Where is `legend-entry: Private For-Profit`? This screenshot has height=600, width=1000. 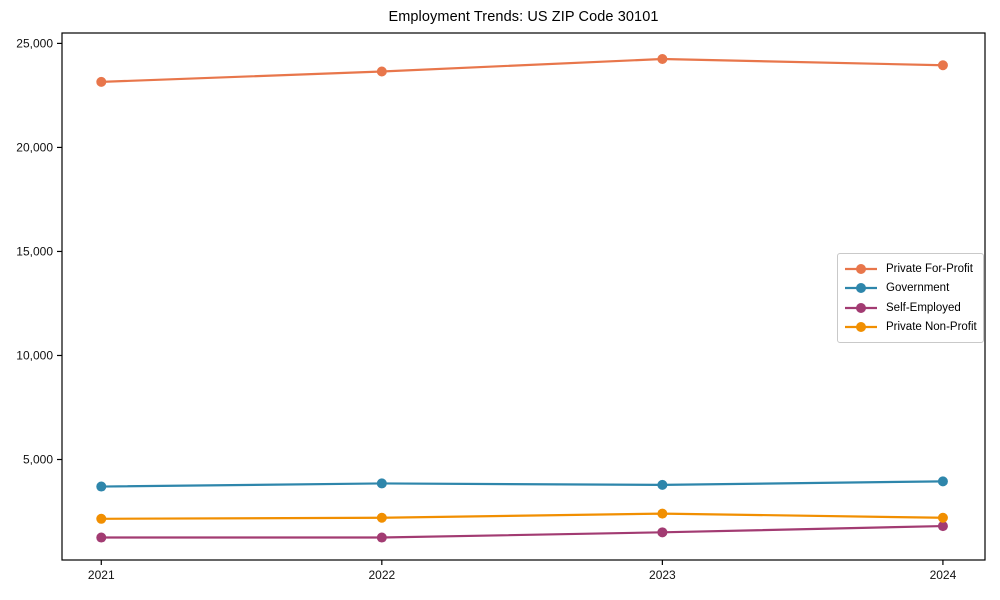 legend-entry: Private For-Profit is located at coordinates (911, 269).